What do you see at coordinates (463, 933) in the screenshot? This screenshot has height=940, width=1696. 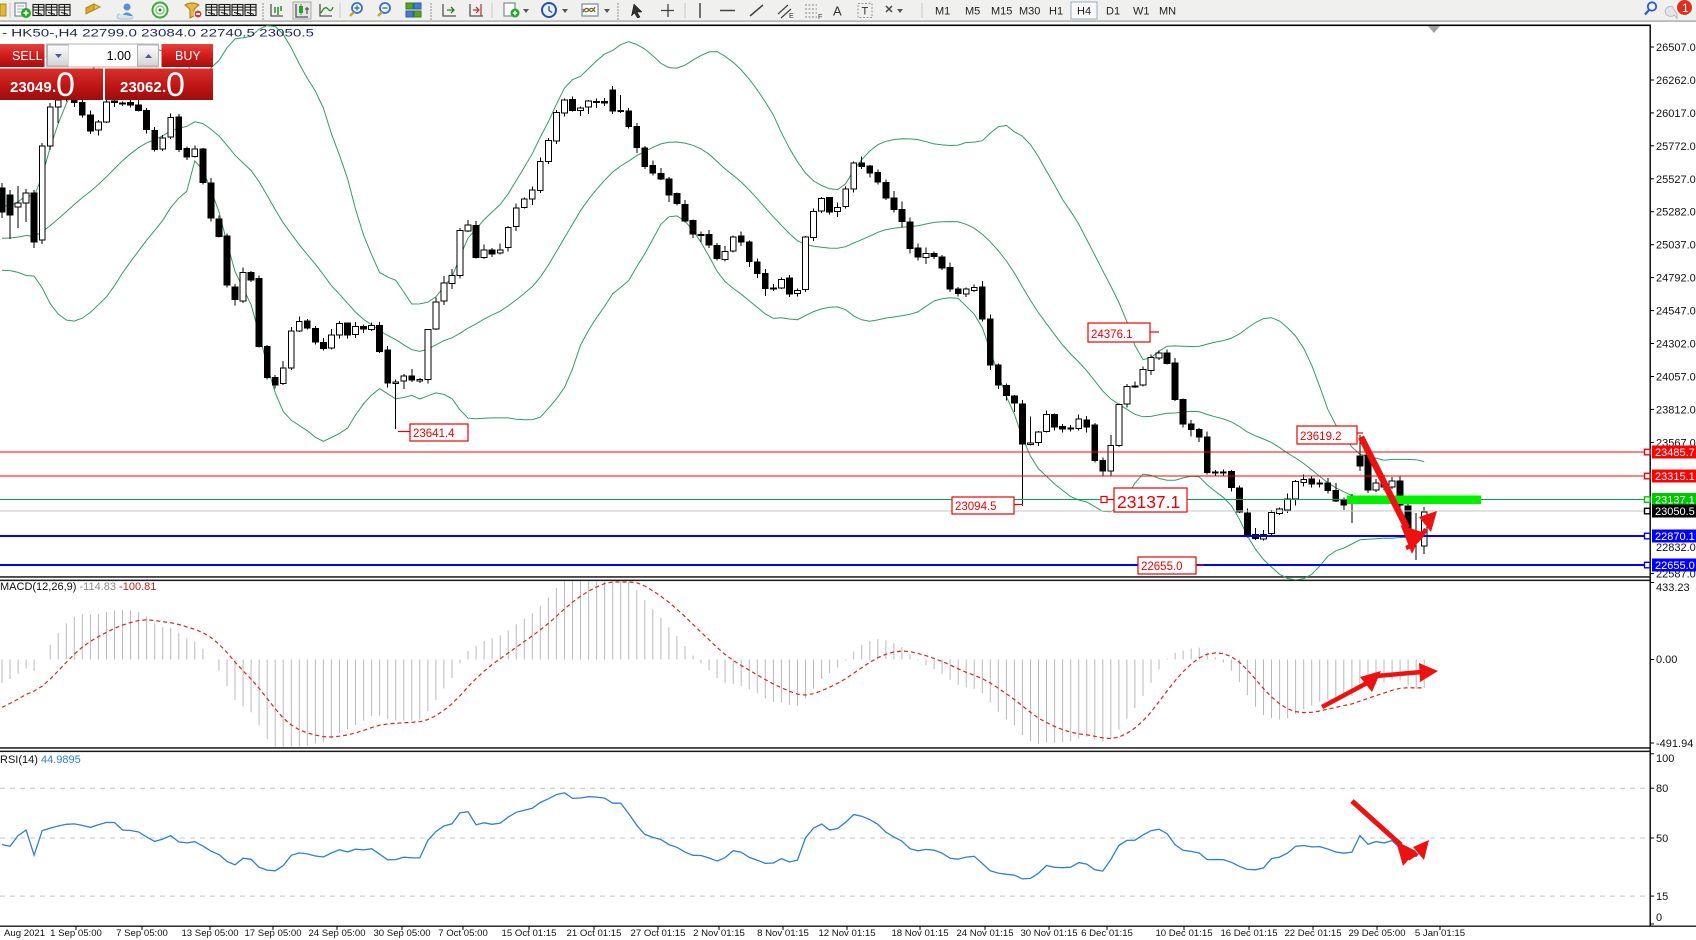 I see `svg-text: 7 Oct 05:00` at bounding box center [463, 933].